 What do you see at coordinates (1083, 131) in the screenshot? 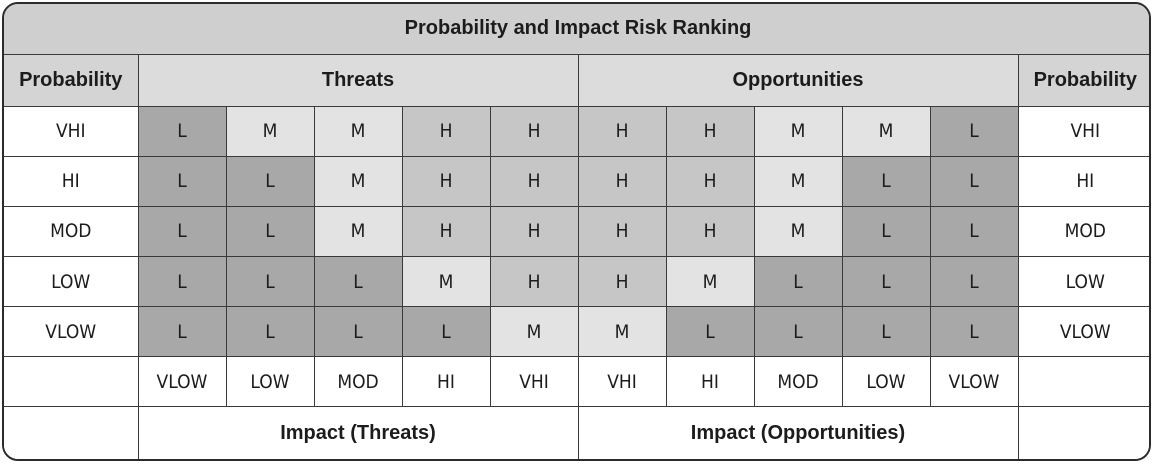
I see `probability-label-right: VHI` at bounding box center [1083, 131].